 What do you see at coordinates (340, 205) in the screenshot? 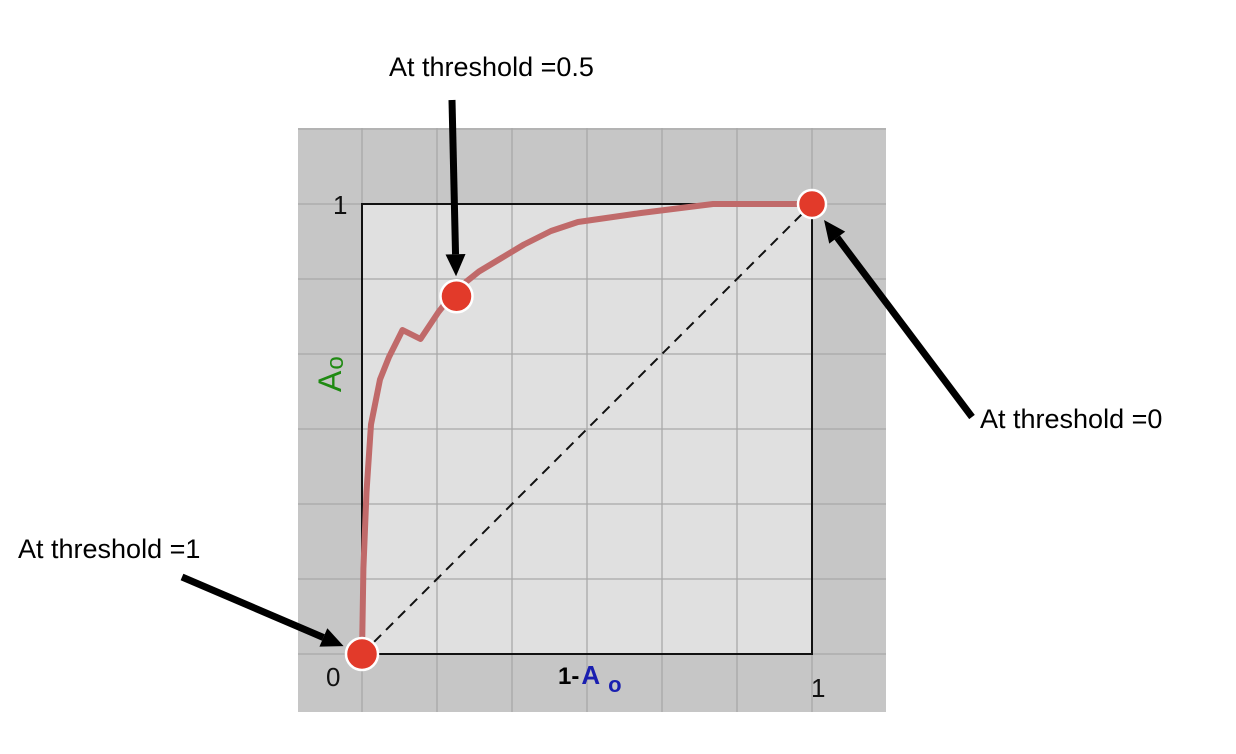
I see `y-tick-label-1: 1` at bounding box center [340, 205].